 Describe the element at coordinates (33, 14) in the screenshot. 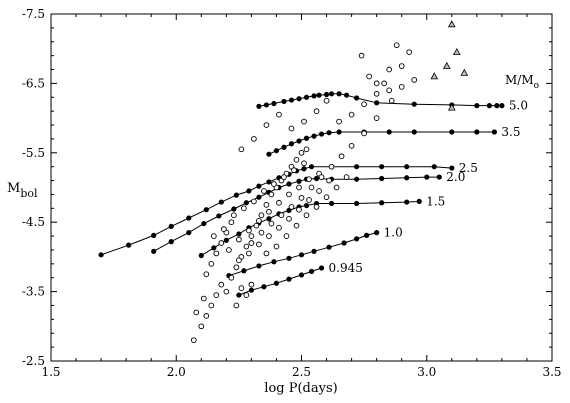

I see `y-tick-label: -7.5` at that location.